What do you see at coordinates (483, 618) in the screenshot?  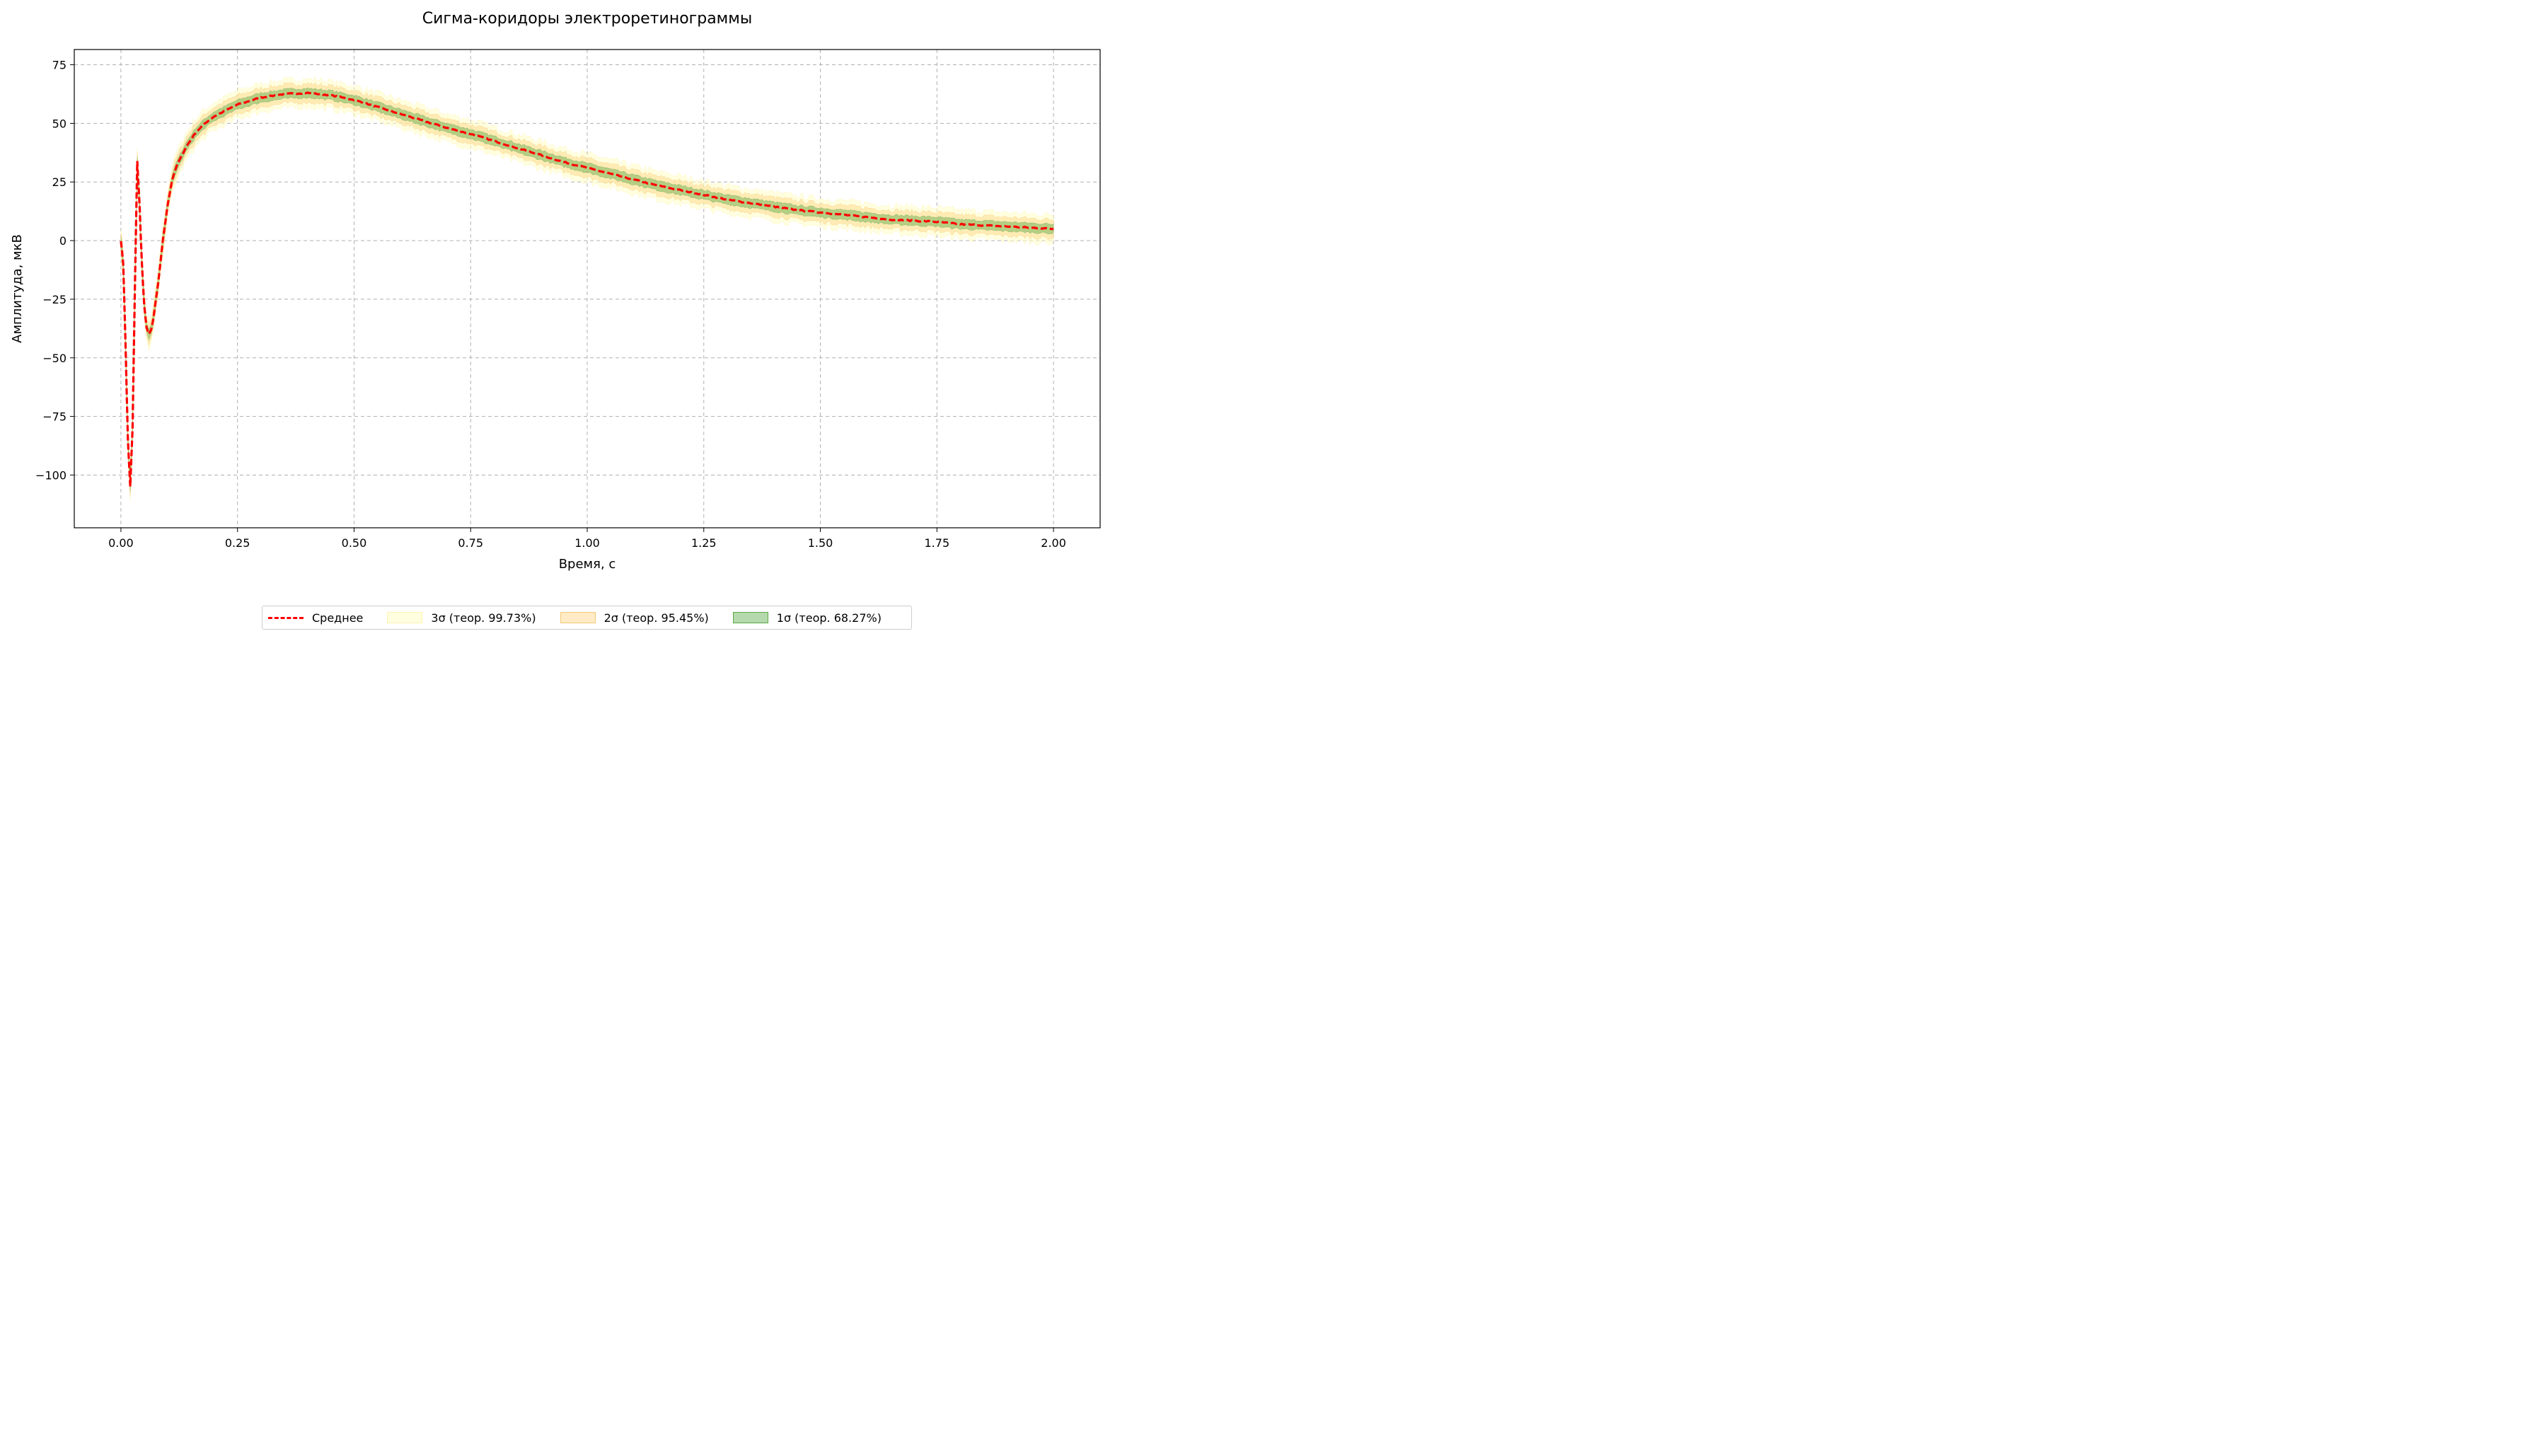 I see `legend-3sigma-label: 3σ (теор. 99.73%)` at bounding box center [483, 618].